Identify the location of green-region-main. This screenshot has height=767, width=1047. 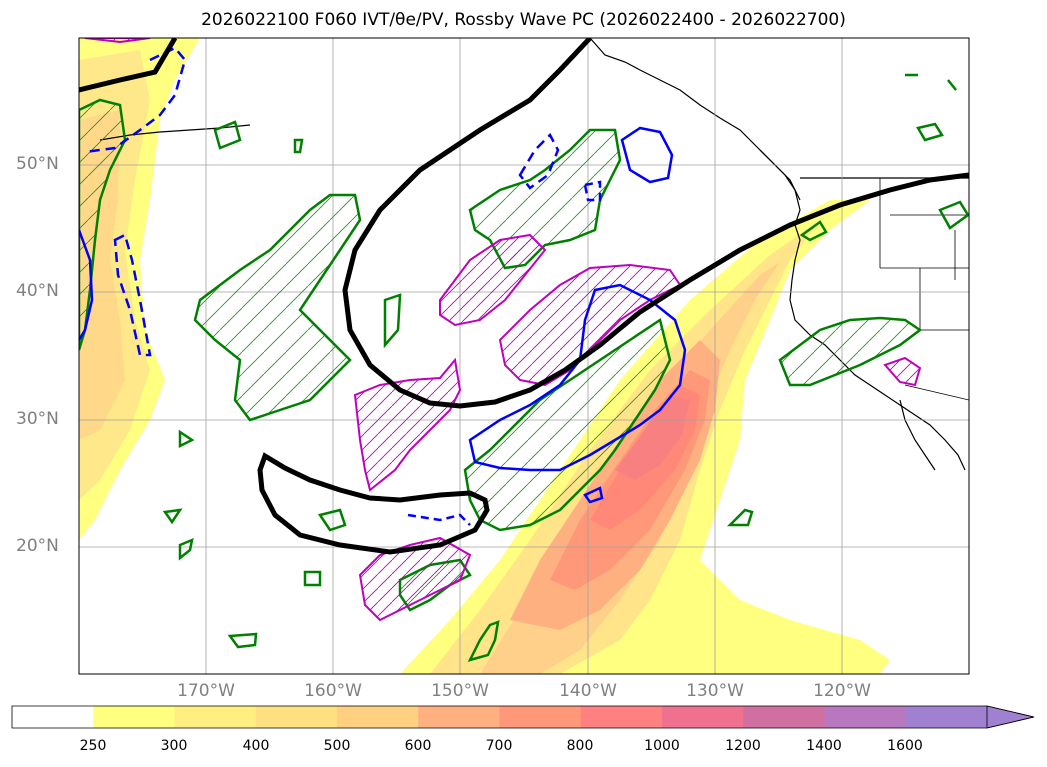
(567, 424).